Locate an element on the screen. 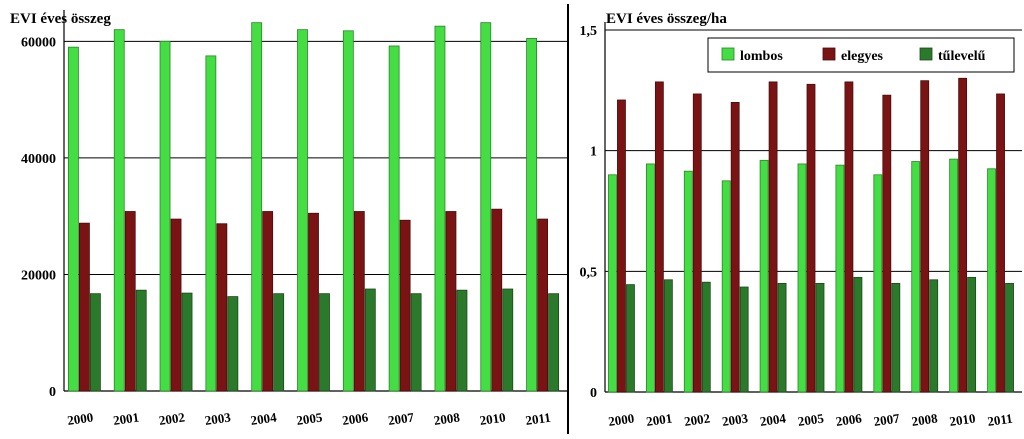  y-tick-label: 20000 is located at coordinates (38, 275).